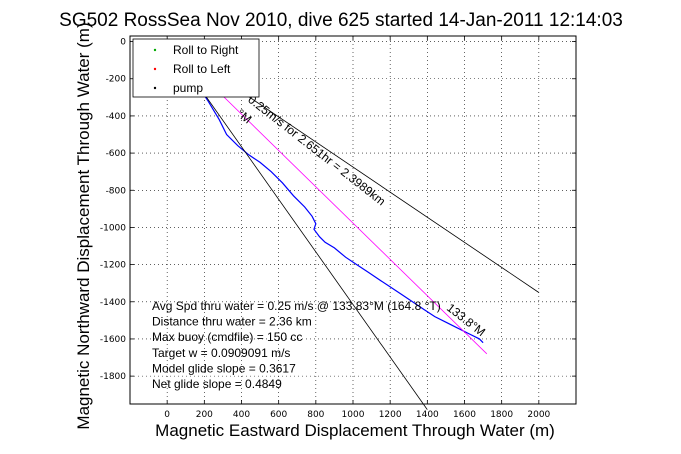 The width and height of the screenshot is (681, 454). What do you see at coordinates (224, 368) in the screenshot?
I see `stat-line: Model glide slope = 0.3617` at bounding box center [224, 368].